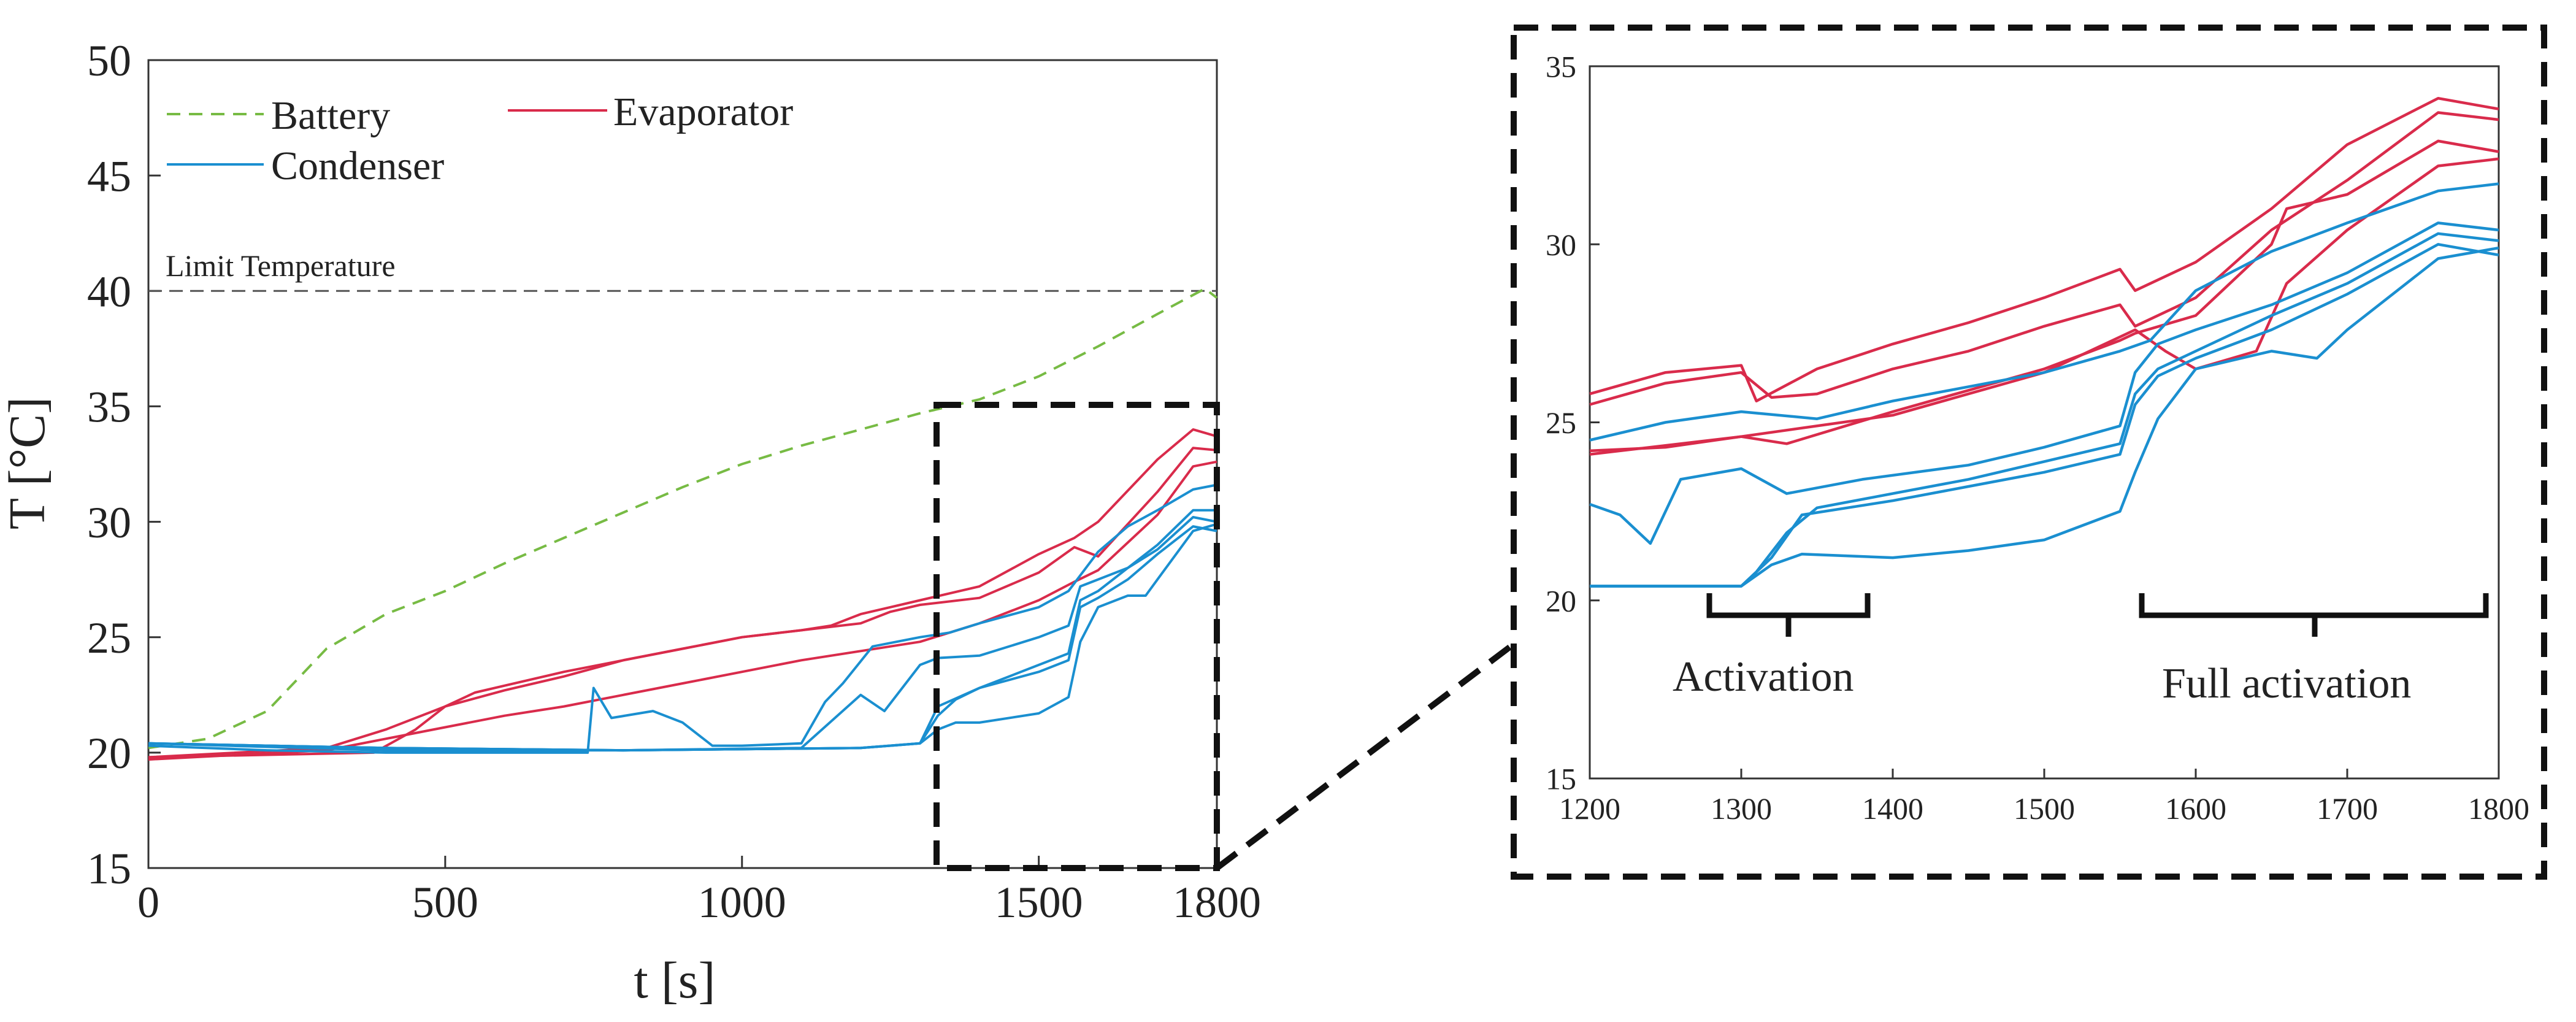 The width and height of the screenshot is (2576, 1022). I want to click on main-x-tick-label: 1500, so click(1039, 903).